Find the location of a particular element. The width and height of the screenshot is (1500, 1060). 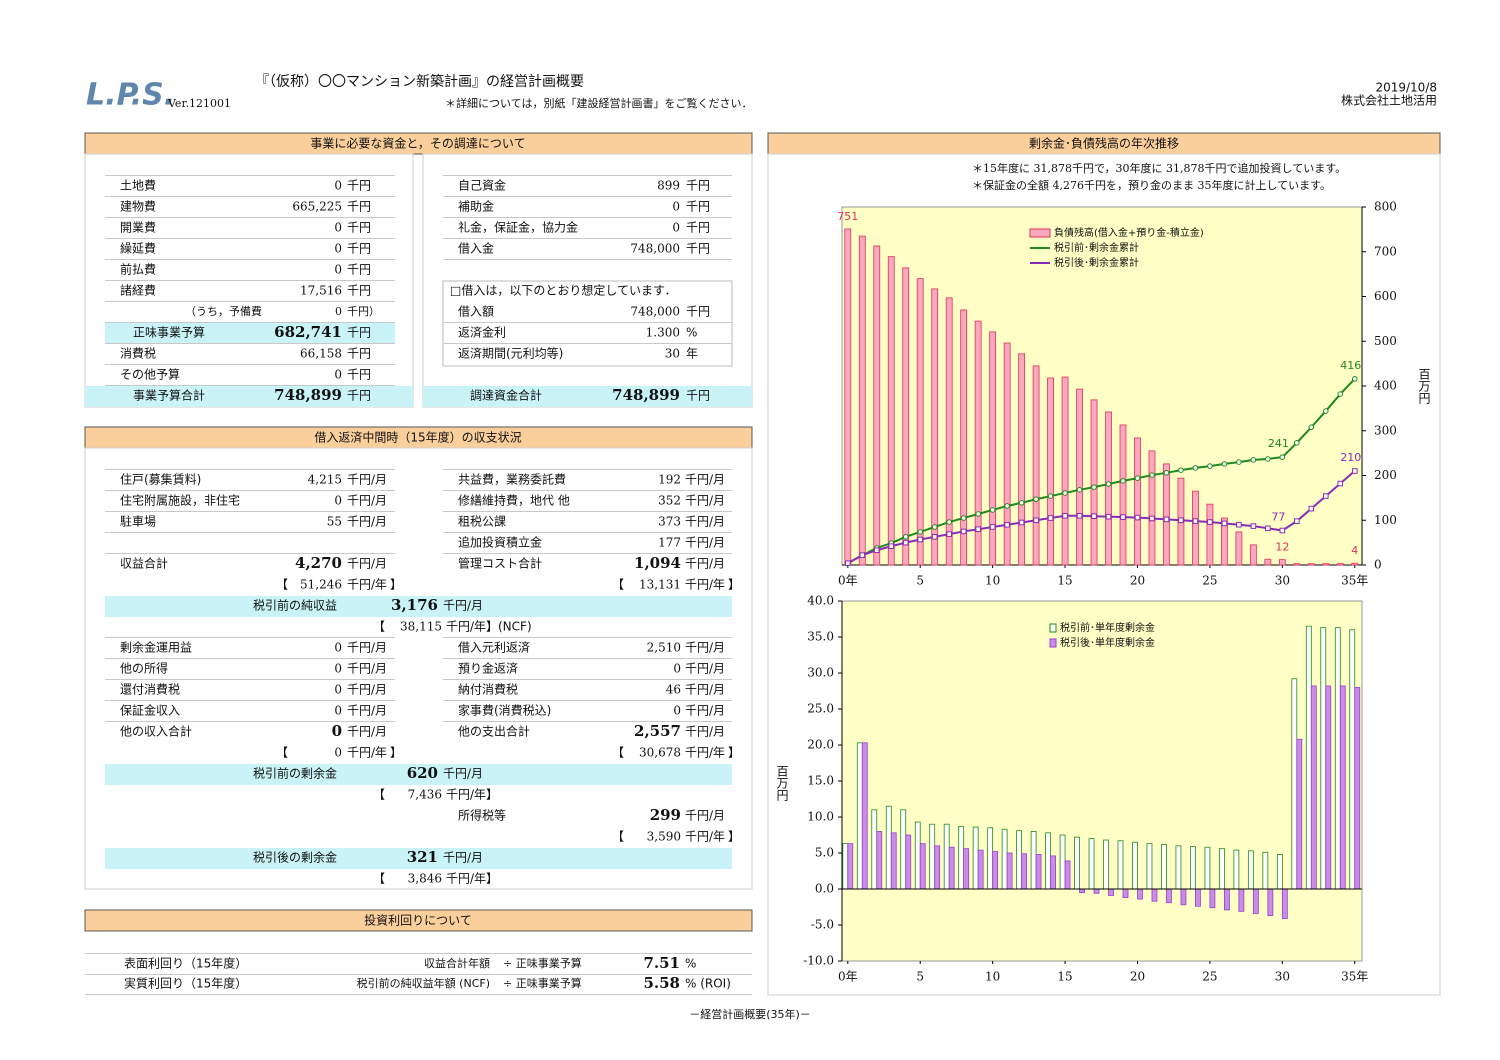

y-tick-label: 0 is located at coordinates (1378, 565).